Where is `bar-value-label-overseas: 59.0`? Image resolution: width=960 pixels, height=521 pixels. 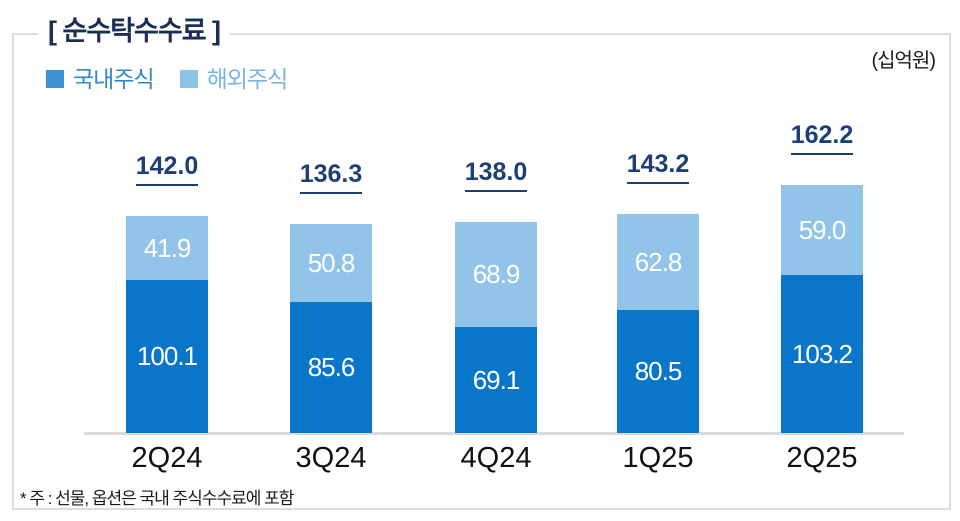
bar-value-label-overseas: 59.0 is located at coordinates (822, 229).